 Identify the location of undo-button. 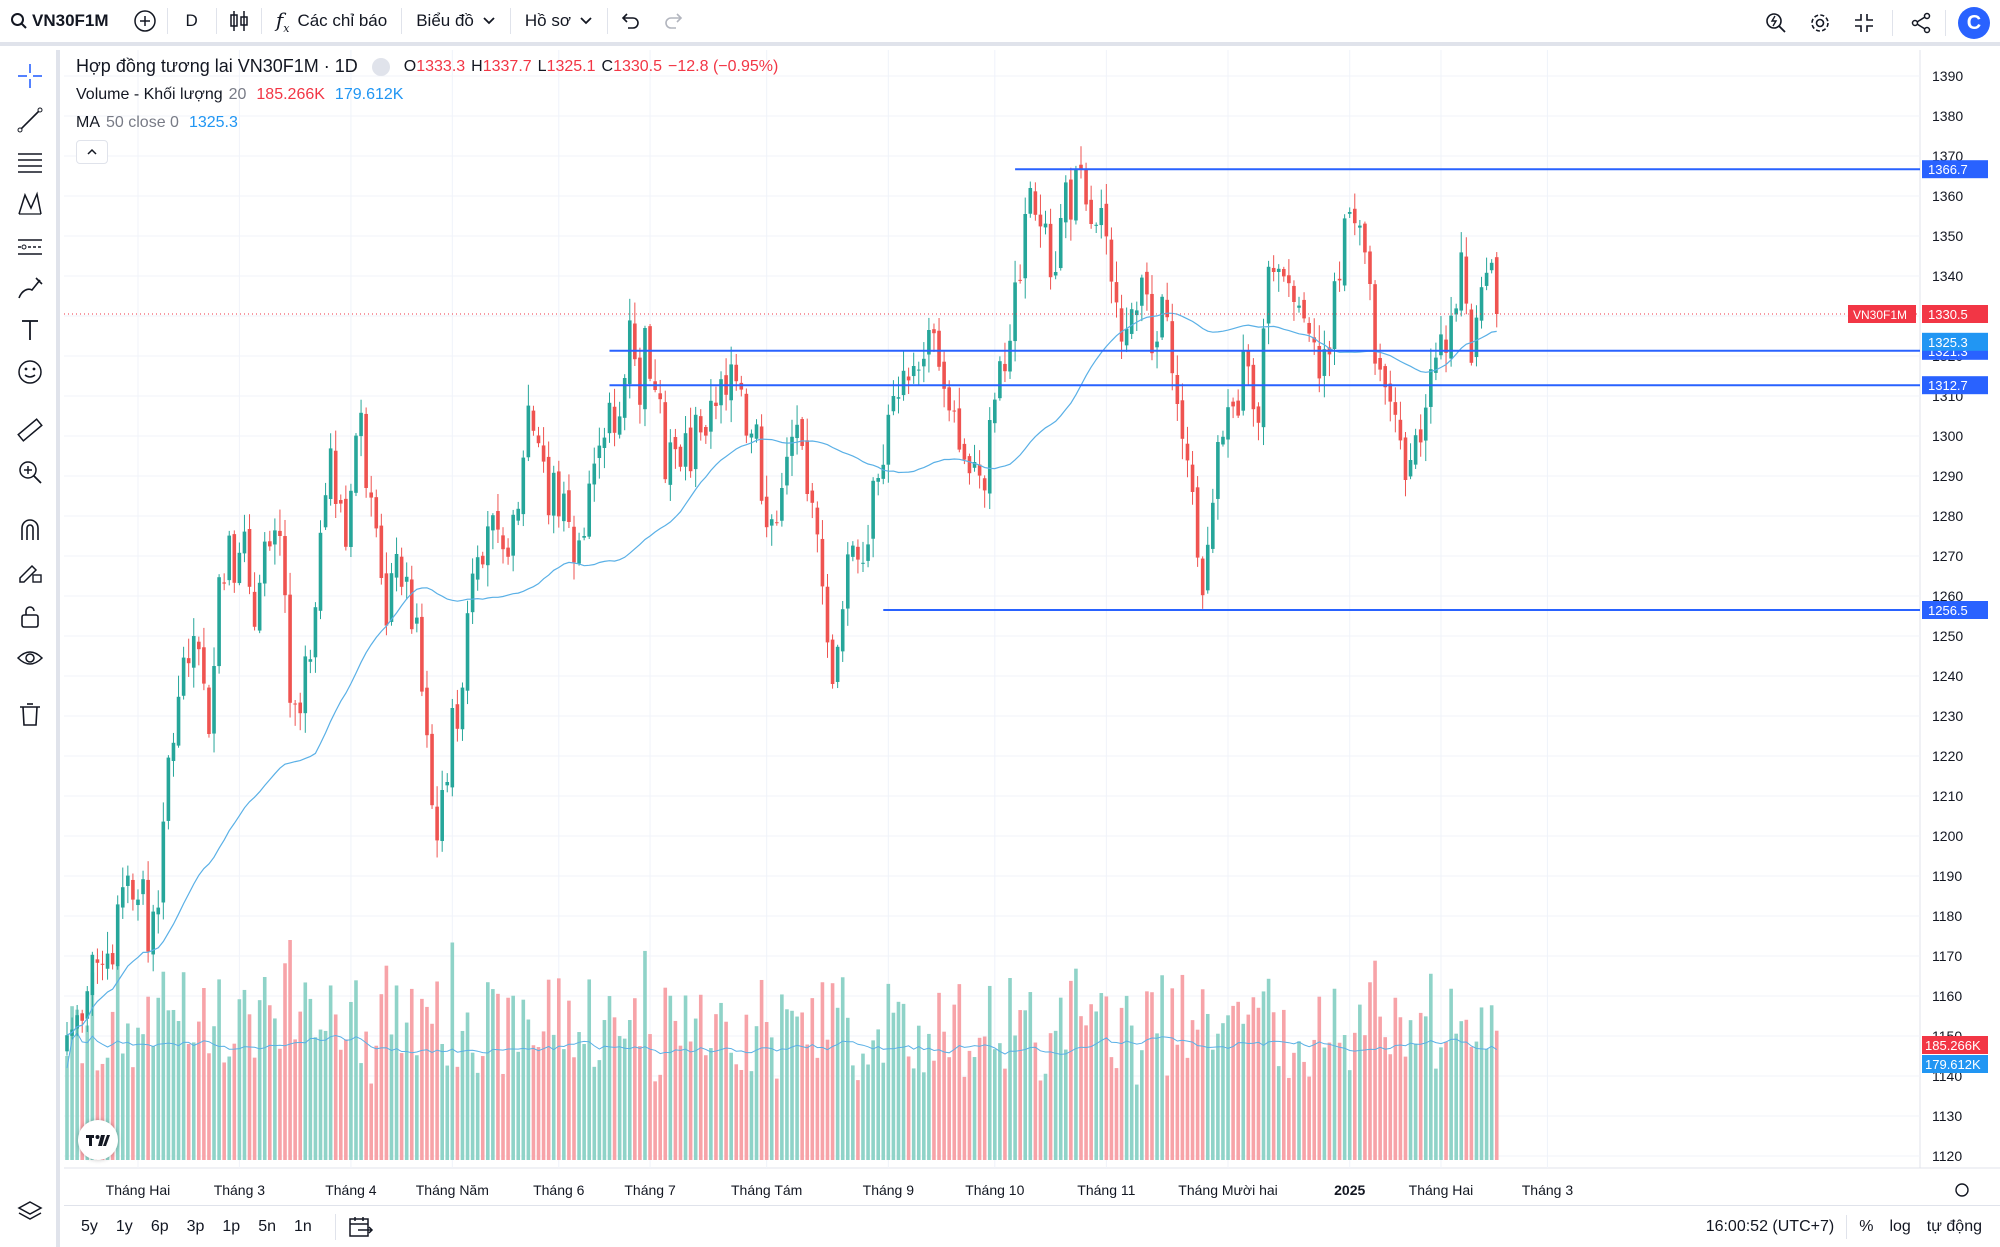
(630, 22).